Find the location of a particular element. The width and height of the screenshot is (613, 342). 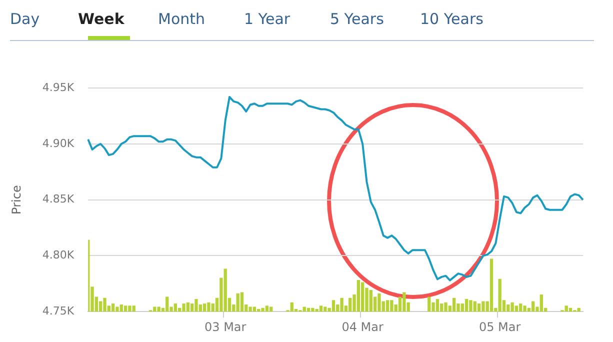

x-tick-label: 05 Mar is located at coordinates (499, 327).